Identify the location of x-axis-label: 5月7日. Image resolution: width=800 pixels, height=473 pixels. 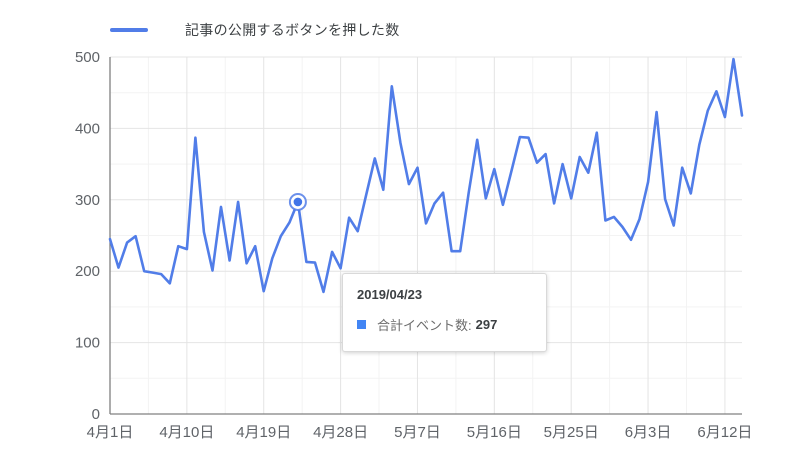
(417, 432).